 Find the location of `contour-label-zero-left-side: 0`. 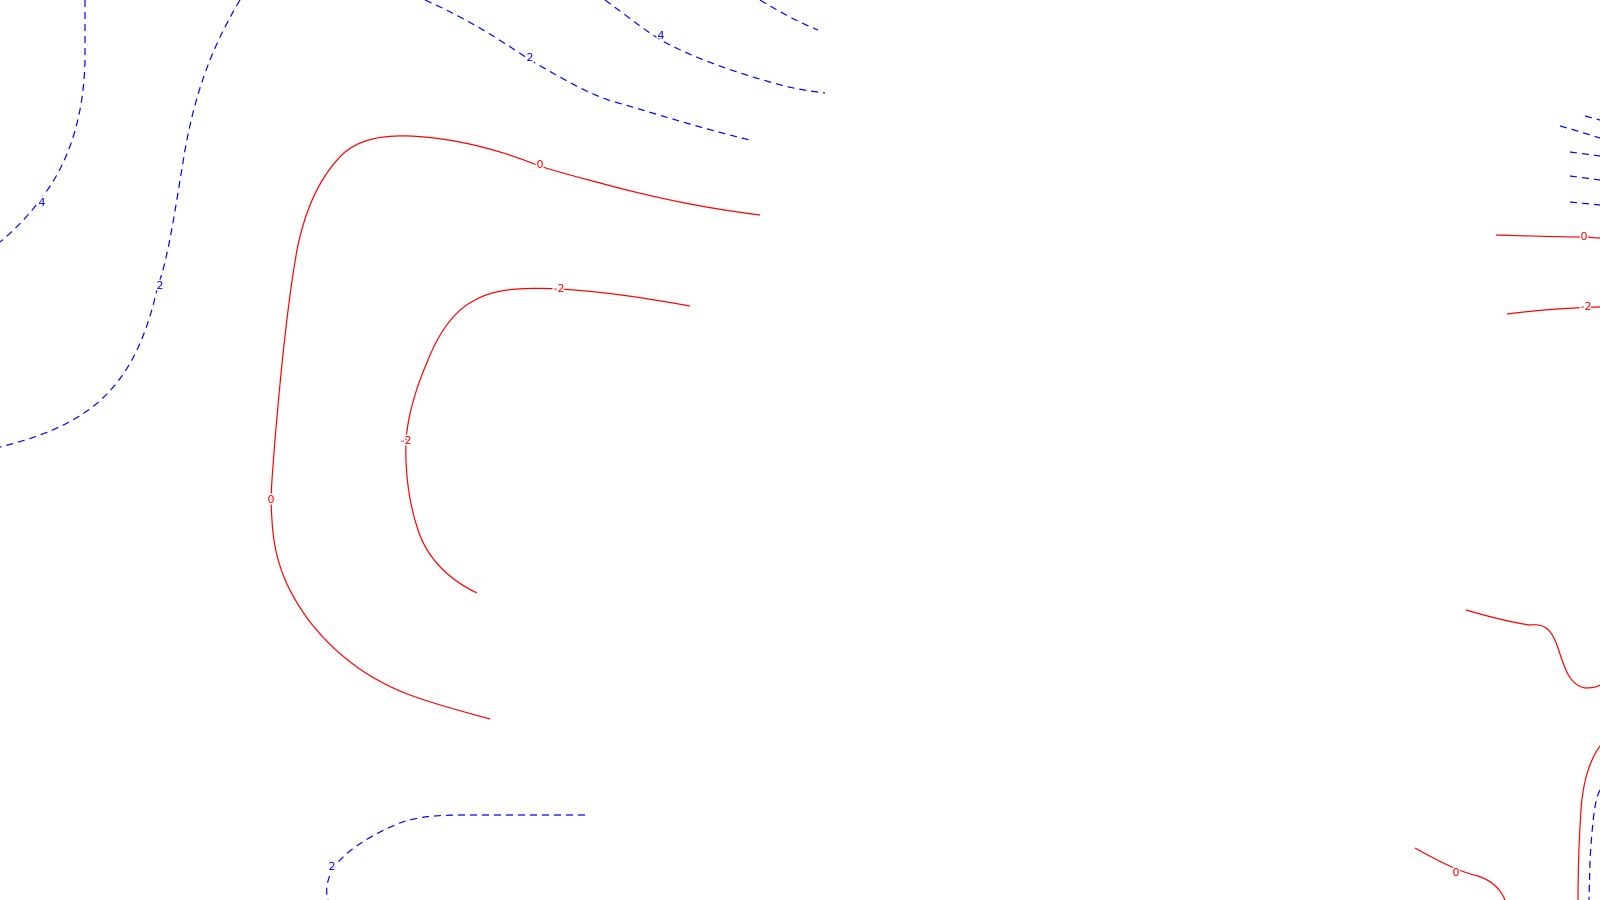

contour-label-zero-left-side: 0 is located at coordinates (271, 499).